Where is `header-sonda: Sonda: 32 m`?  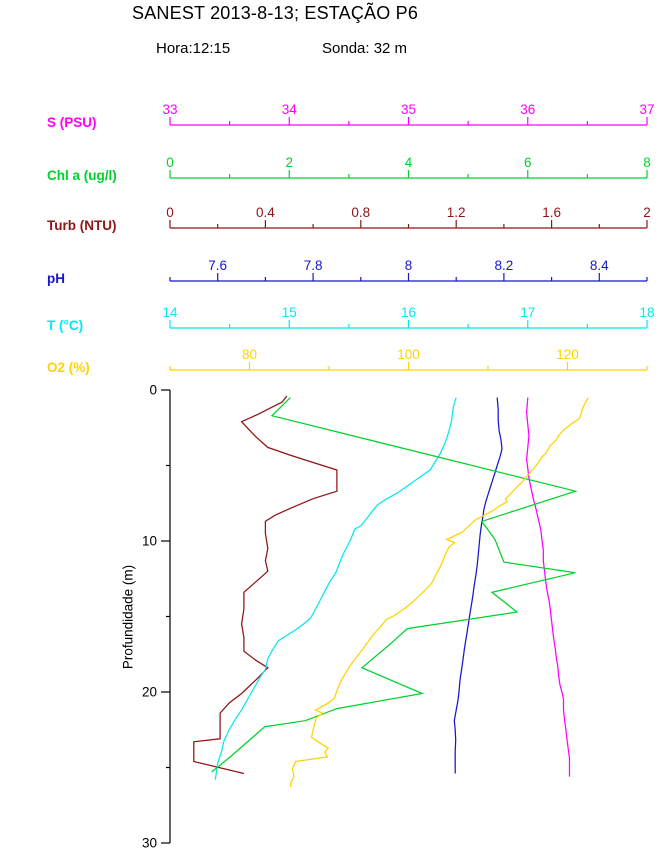 header-sonda: Sonda: 32 m is located at coordinates (365, 48).